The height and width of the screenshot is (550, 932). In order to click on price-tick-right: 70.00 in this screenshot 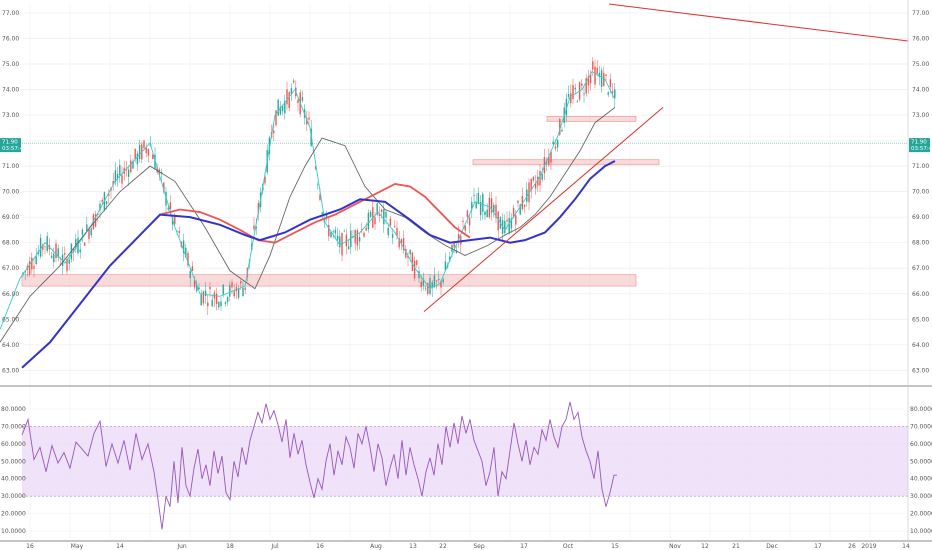, I will do `click(920, 192)`.